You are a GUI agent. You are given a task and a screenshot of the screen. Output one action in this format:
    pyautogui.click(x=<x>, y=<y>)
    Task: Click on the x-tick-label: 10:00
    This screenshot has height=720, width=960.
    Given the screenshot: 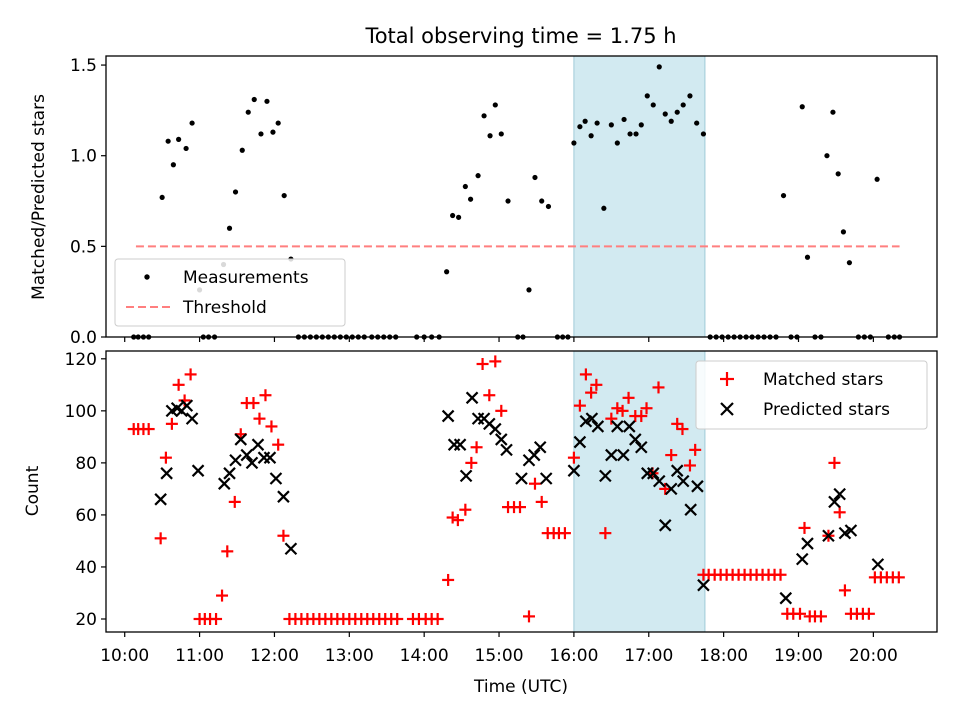 What is the action you would take?
    pyautogui.click(x=124, y=656)
    